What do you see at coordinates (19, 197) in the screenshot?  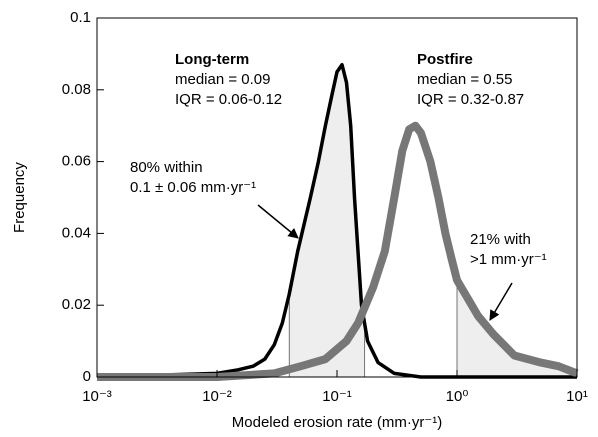 I see `y-axis-label: Frequency` at bounding box center [19, 197].